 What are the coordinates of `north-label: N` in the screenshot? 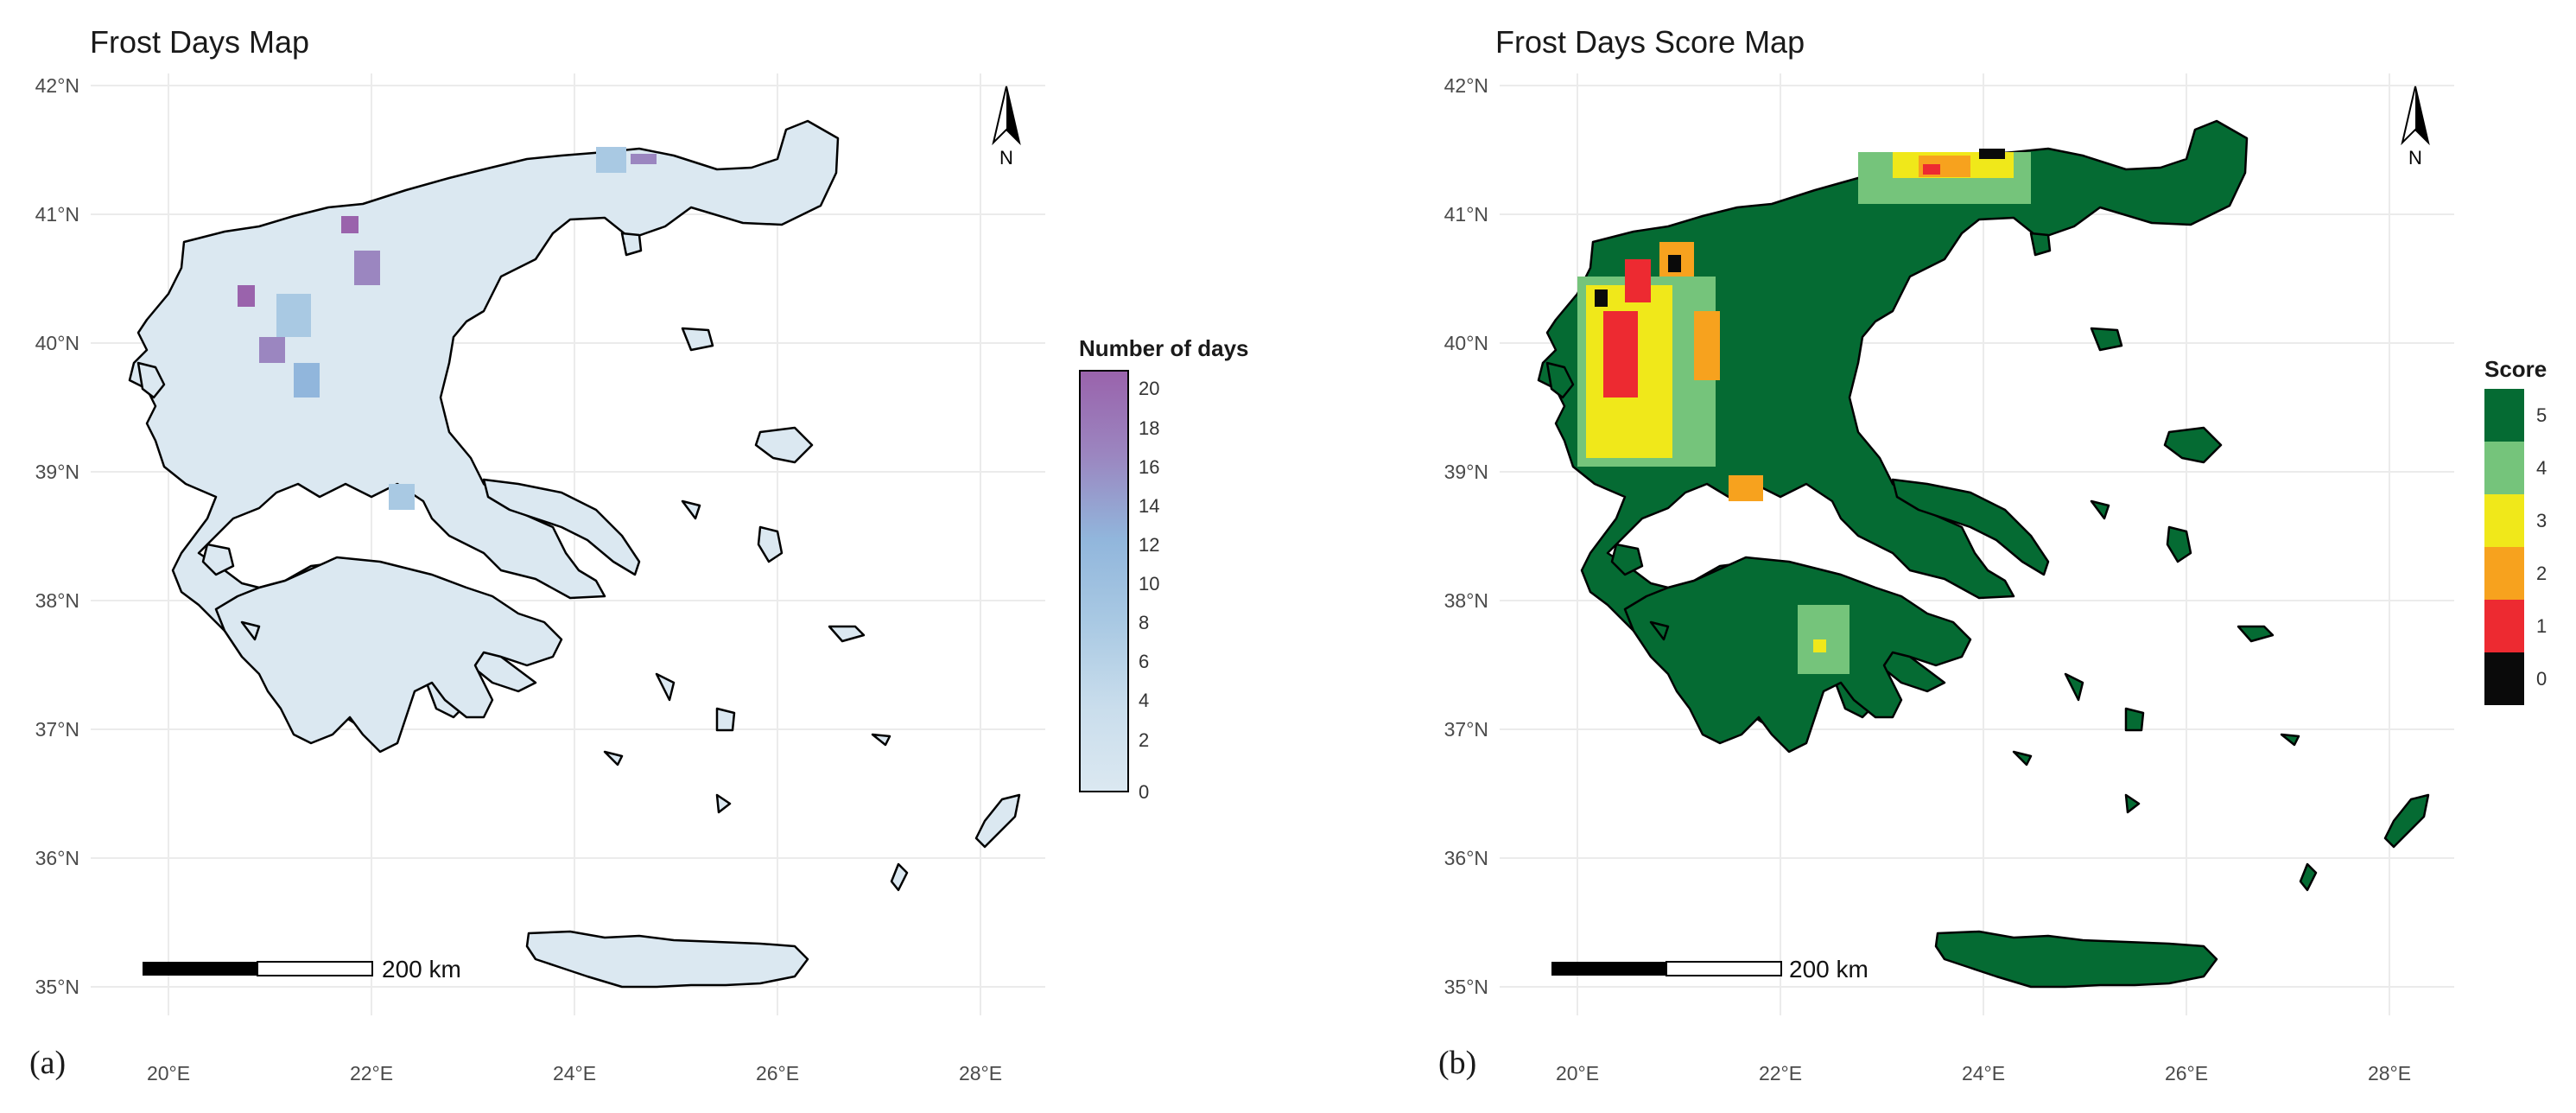 It's located at (1006, 158).